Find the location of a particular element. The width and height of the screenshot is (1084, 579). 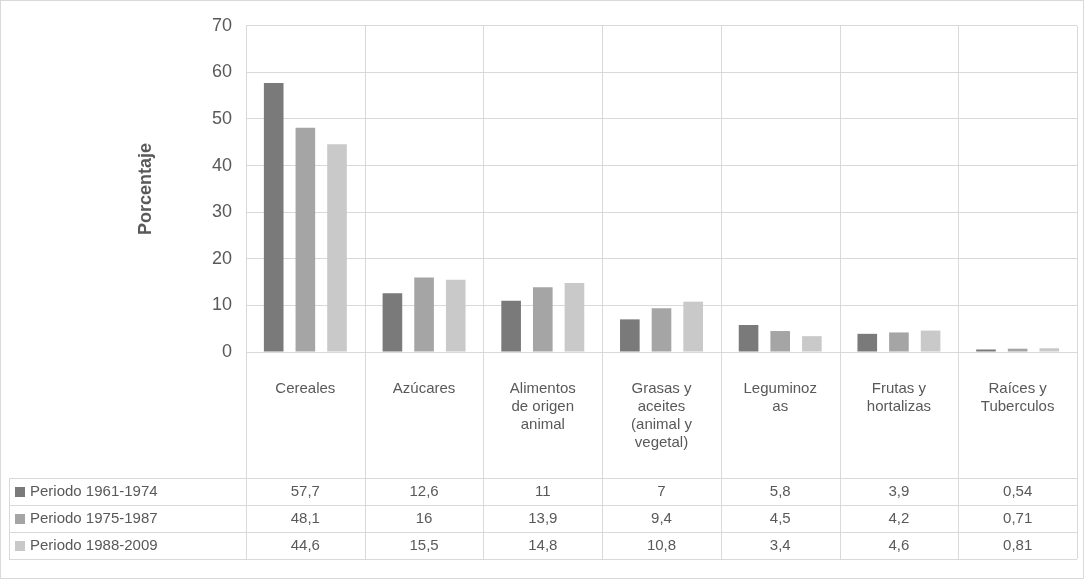

x-tick-label: Leguminozas is located at coordinates (780, 397).